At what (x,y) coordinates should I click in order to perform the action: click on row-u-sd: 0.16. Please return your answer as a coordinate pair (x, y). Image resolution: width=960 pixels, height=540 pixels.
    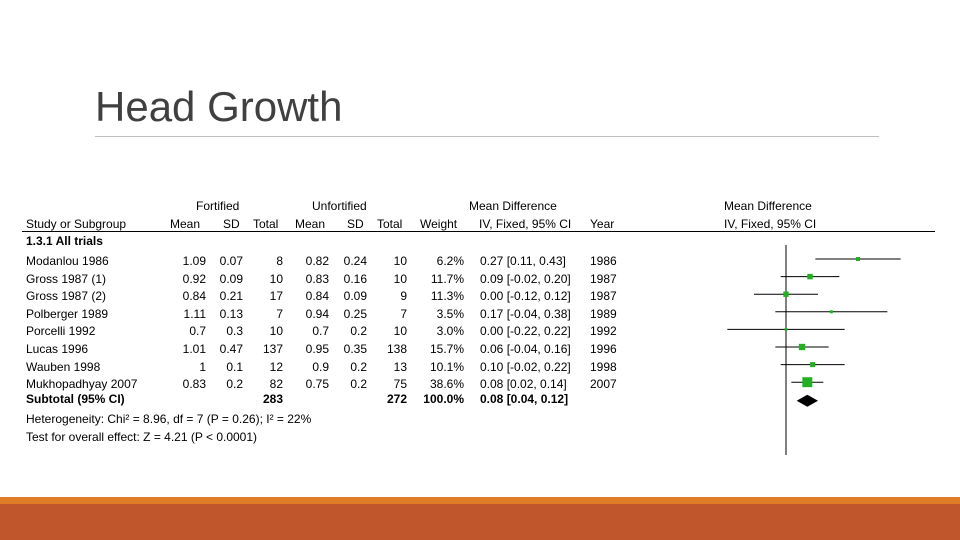
    Looking at the image, I should click on (355, 278).